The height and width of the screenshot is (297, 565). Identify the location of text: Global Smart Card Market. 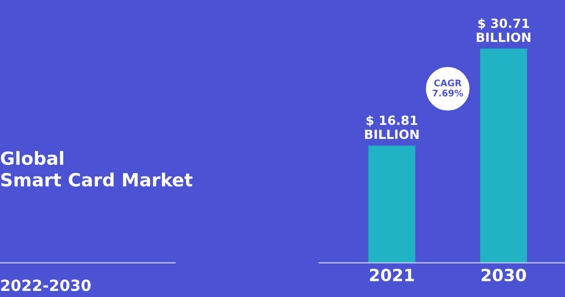
(96, 169).